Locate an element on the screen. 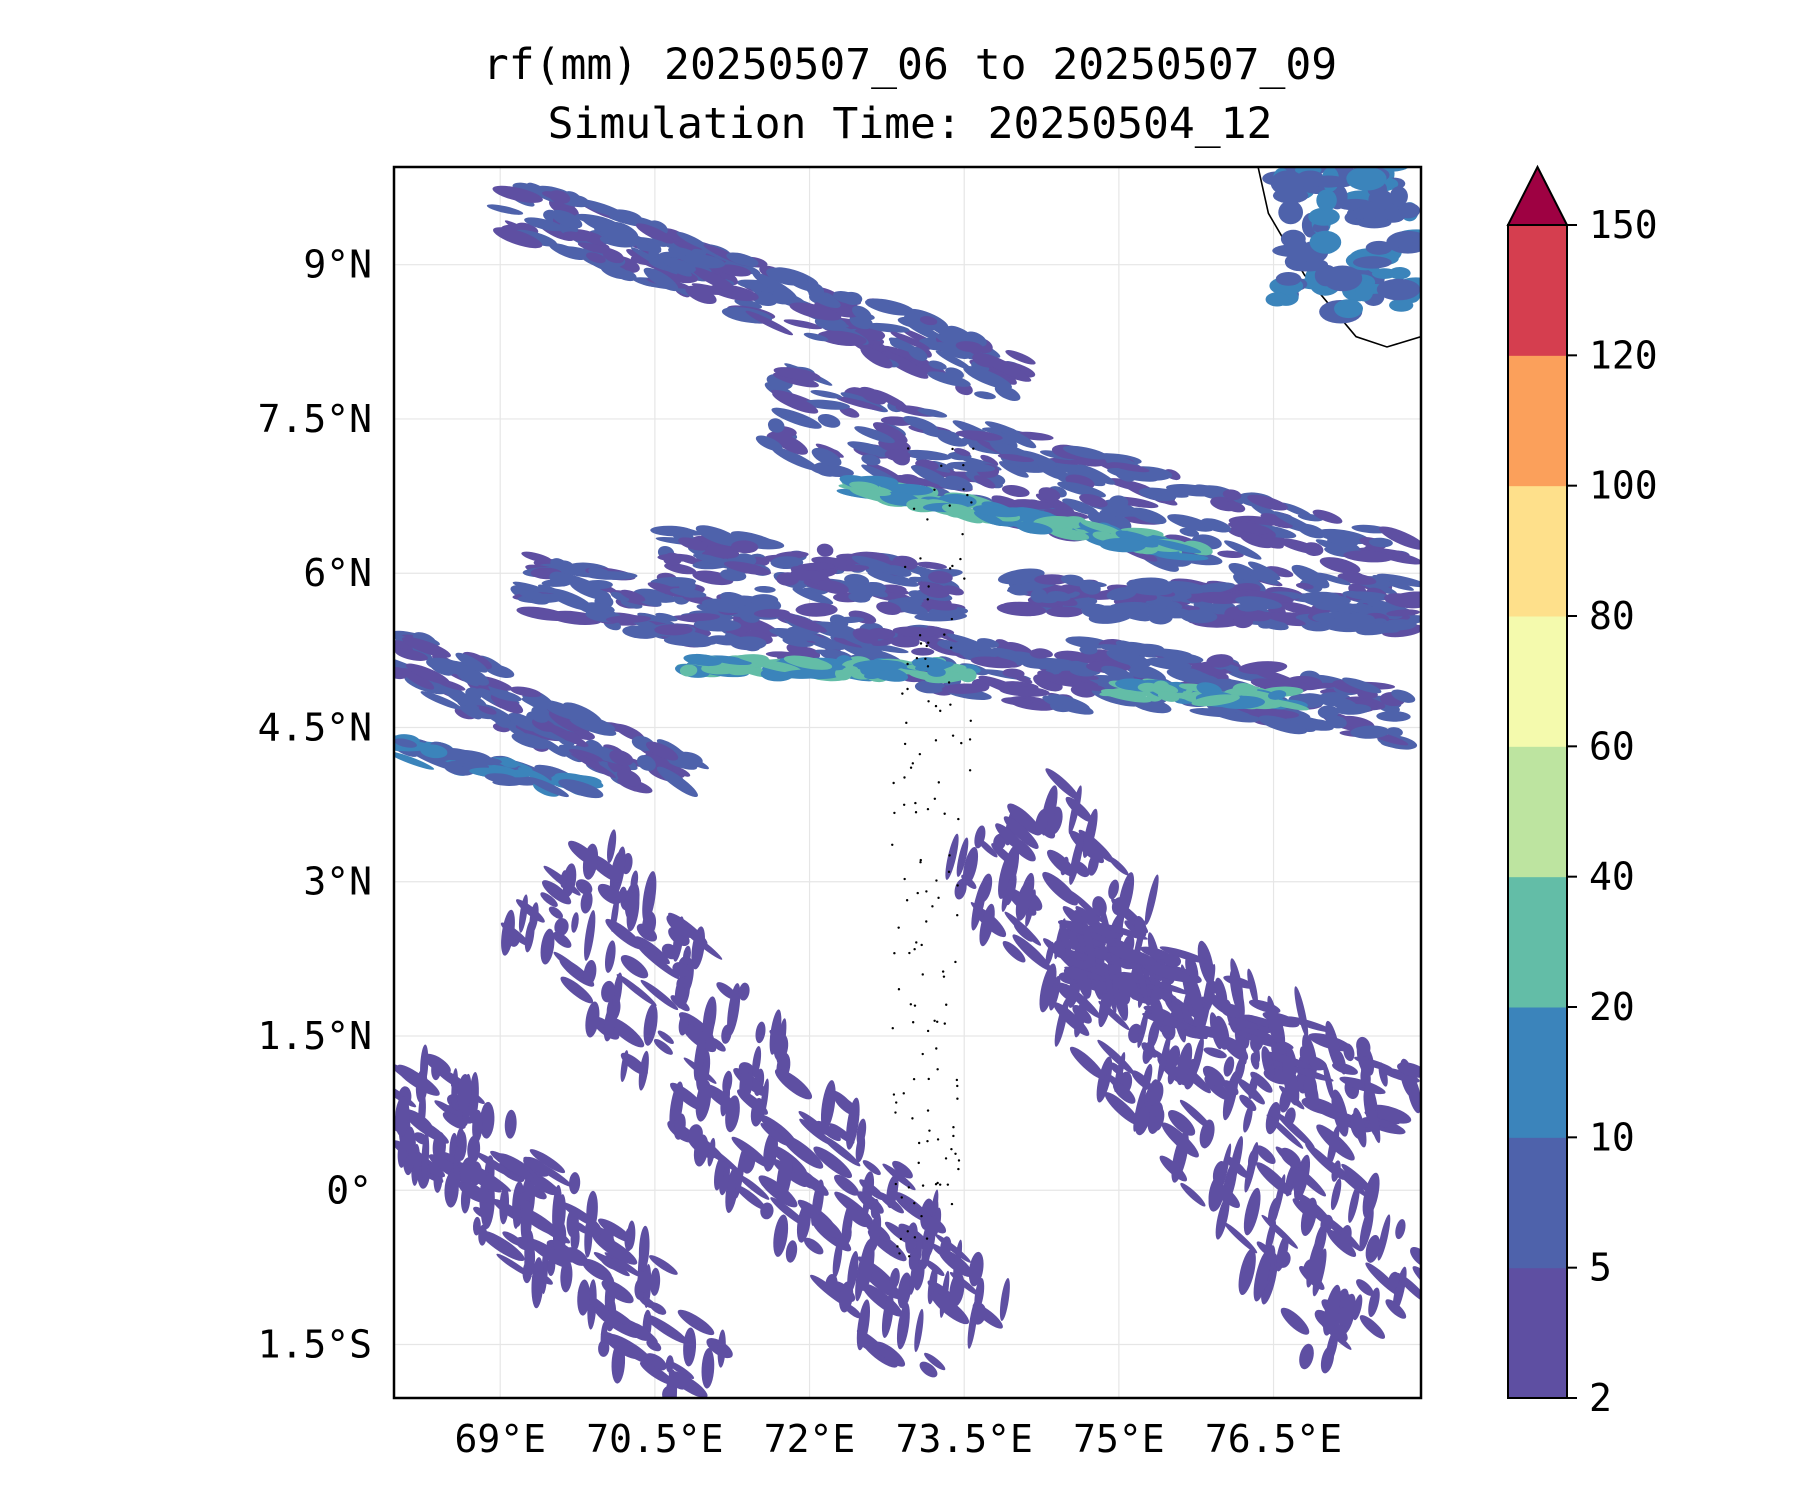 This screenshot has height=1500, width=1800. y-tick-label: 3°N is located at coordinates (337, 882).